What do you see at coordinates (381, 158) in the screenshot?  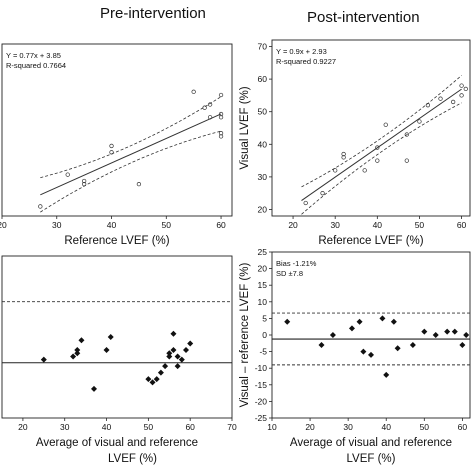 I see `post-regression-ci-lower` at bounding box center [381, 158].